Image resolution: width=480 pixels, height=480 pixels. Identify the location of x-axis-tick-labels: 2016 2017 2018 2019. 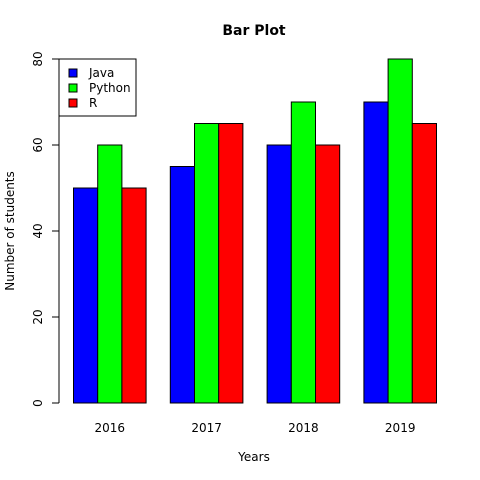
(255, 428).